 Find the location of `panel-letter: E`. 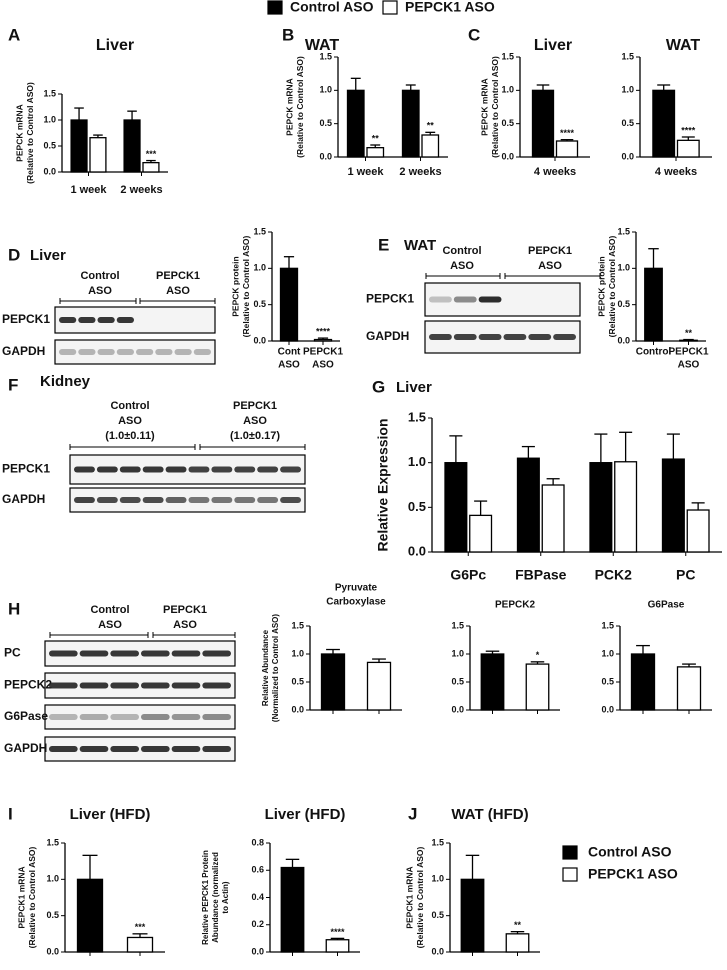

panel-letter: E is located at coordinates (383, 244).